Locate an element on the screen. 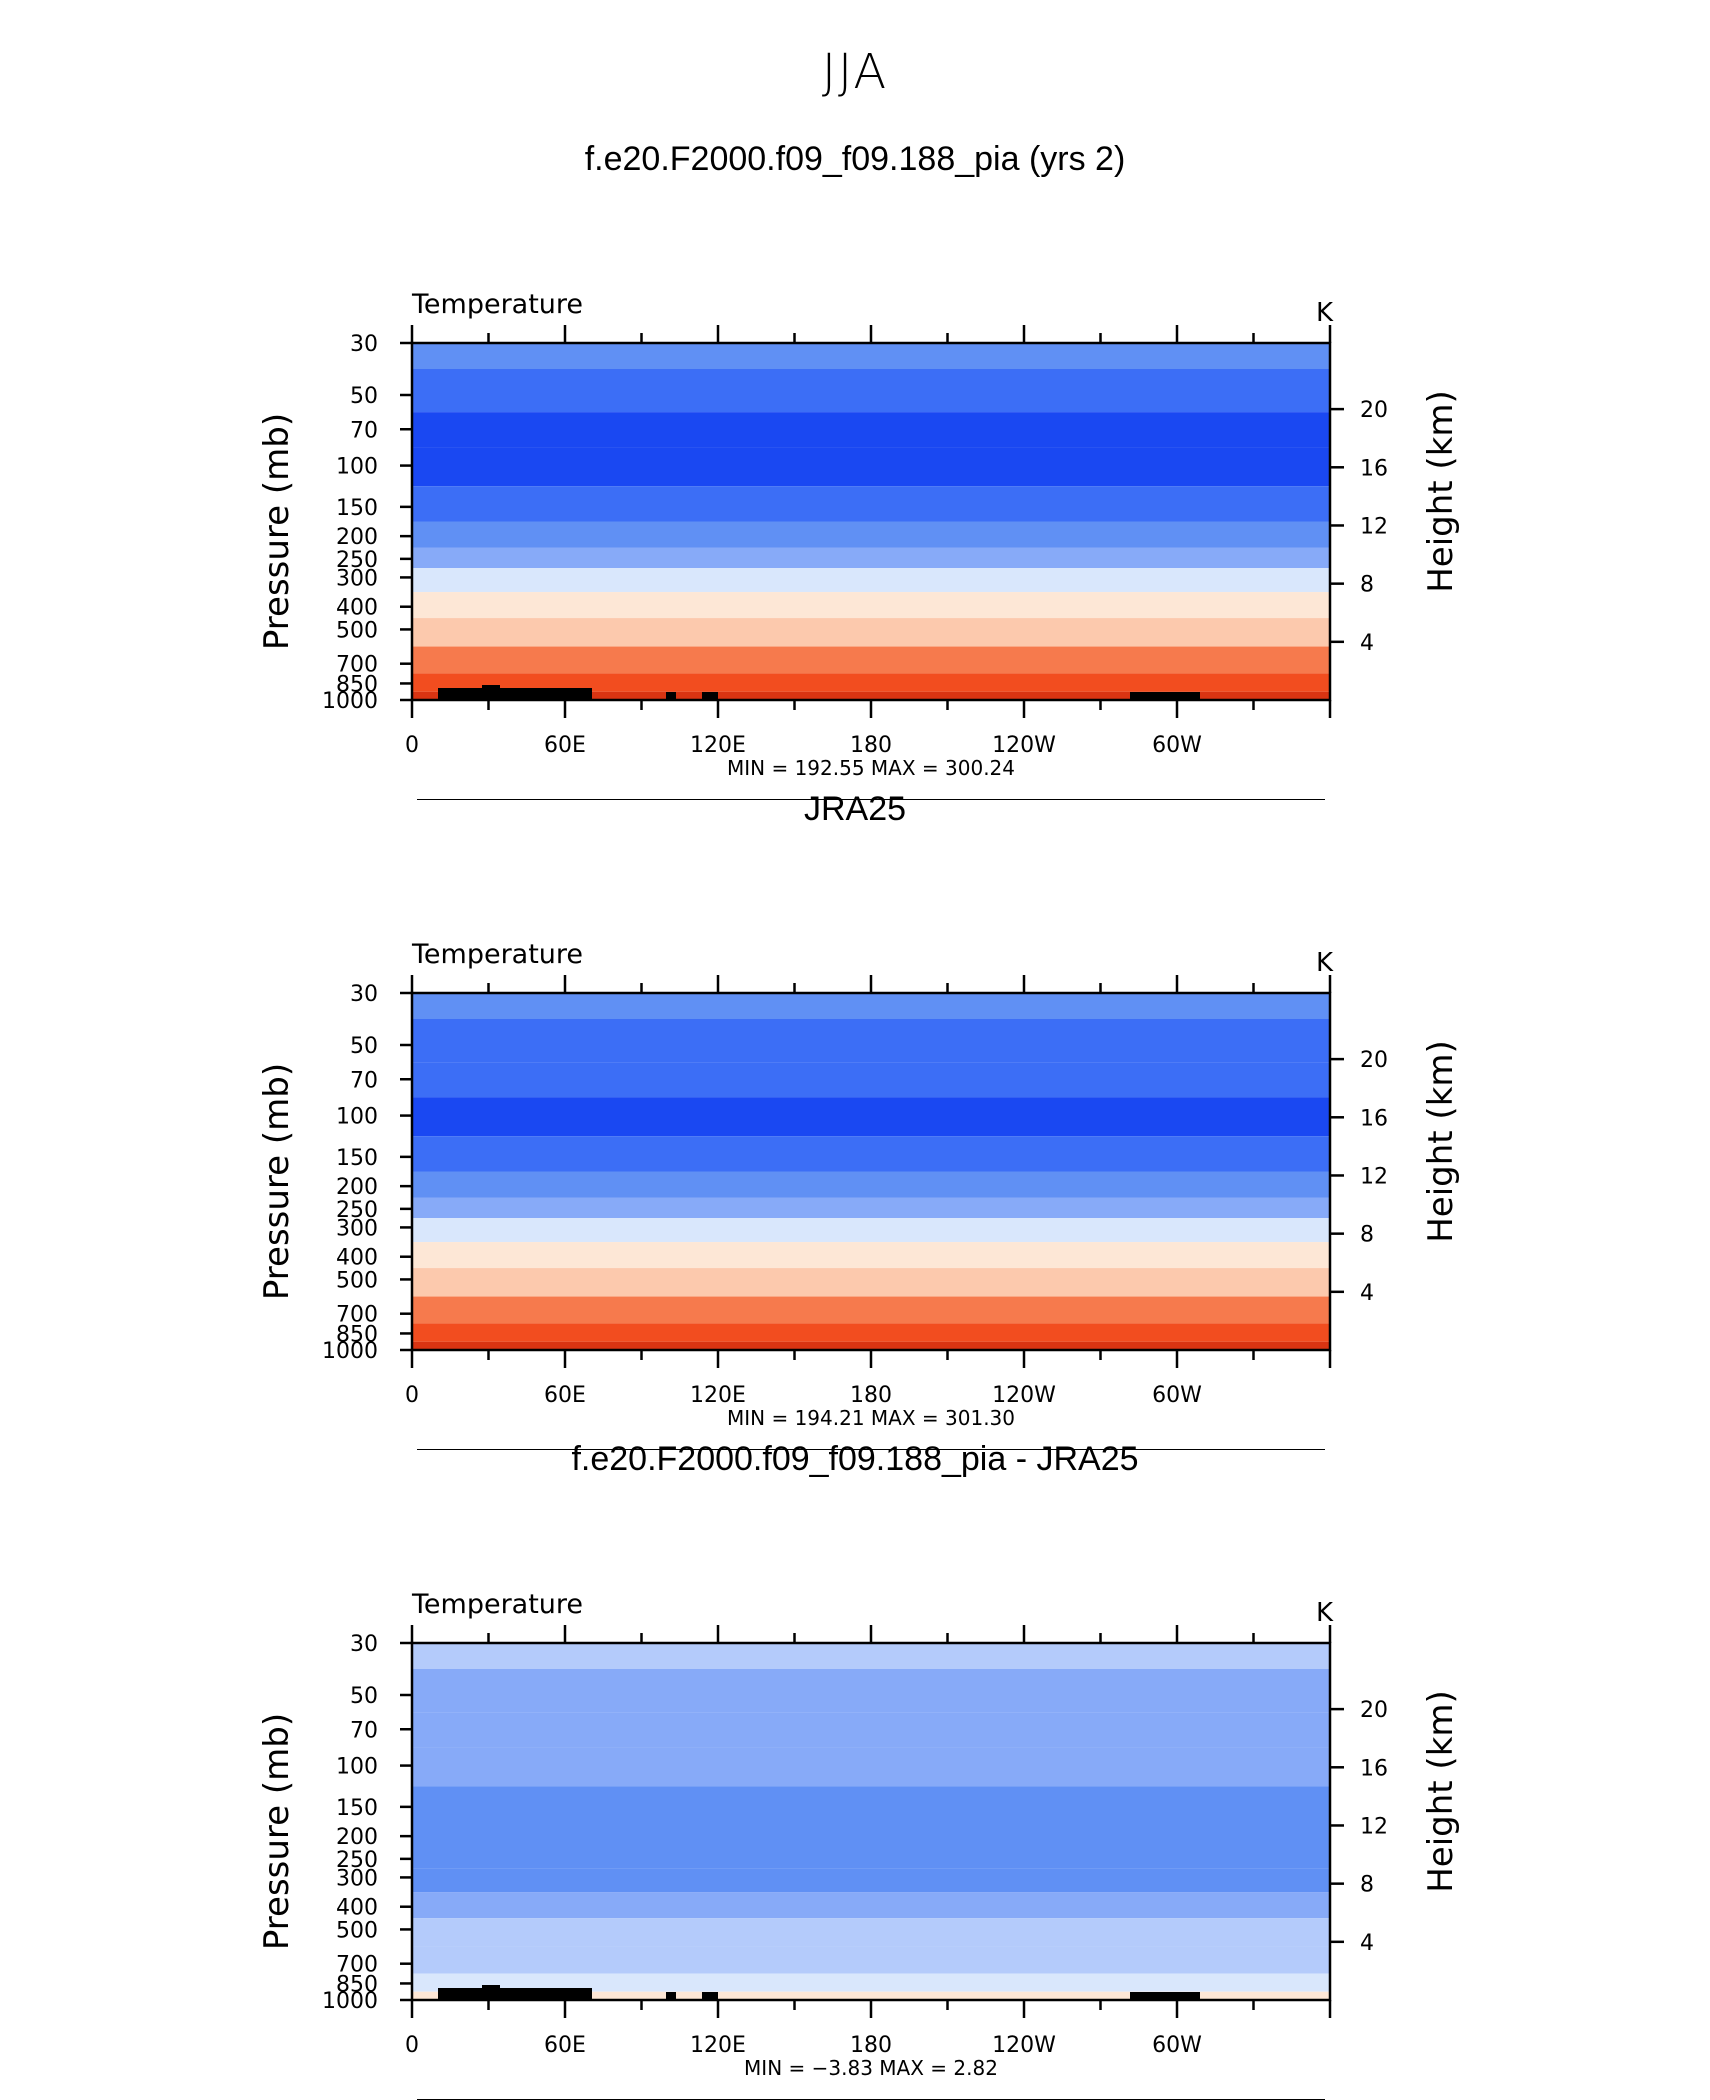  panel-title: JRA25 is located at coordinates (855, 809).